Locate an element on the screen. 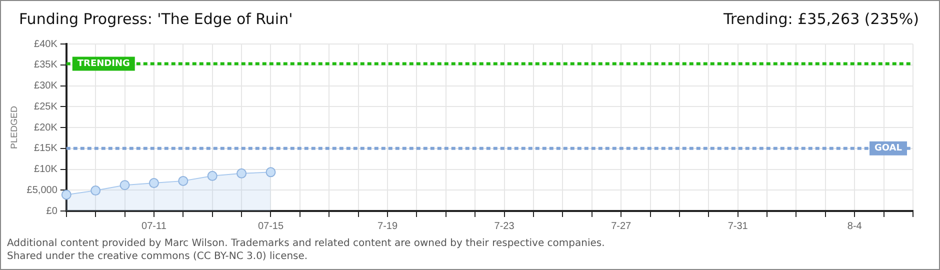 The width and height of the screenshot is (940, 270). x-tick-label: 07-11 is located at coordinates (154, 226).